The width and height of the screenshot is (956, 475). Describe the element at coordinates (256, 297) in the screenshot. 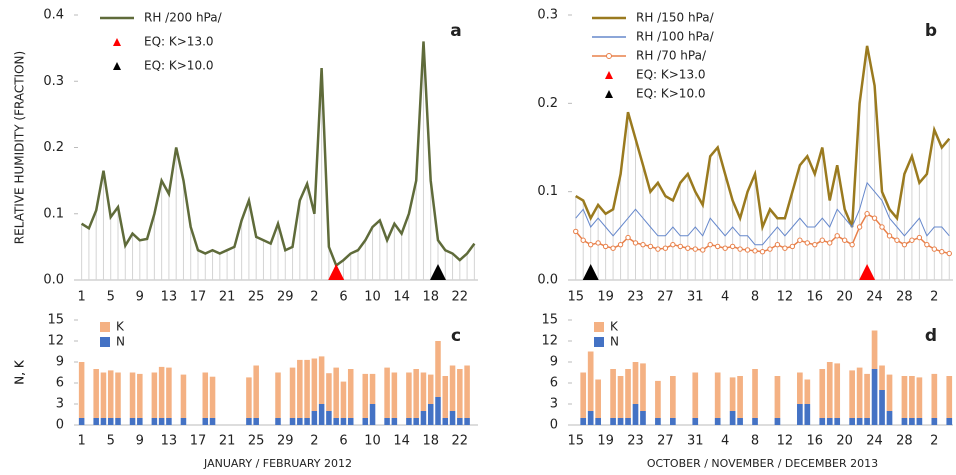

I see `x-tick-label: 25` at that location.